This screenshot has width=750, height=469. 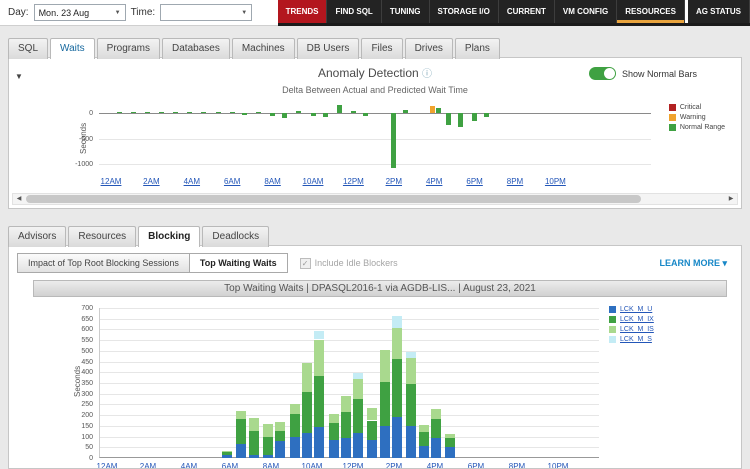 I want to click on legend-label: LCK_M_IX, so click(x=637, y=319).